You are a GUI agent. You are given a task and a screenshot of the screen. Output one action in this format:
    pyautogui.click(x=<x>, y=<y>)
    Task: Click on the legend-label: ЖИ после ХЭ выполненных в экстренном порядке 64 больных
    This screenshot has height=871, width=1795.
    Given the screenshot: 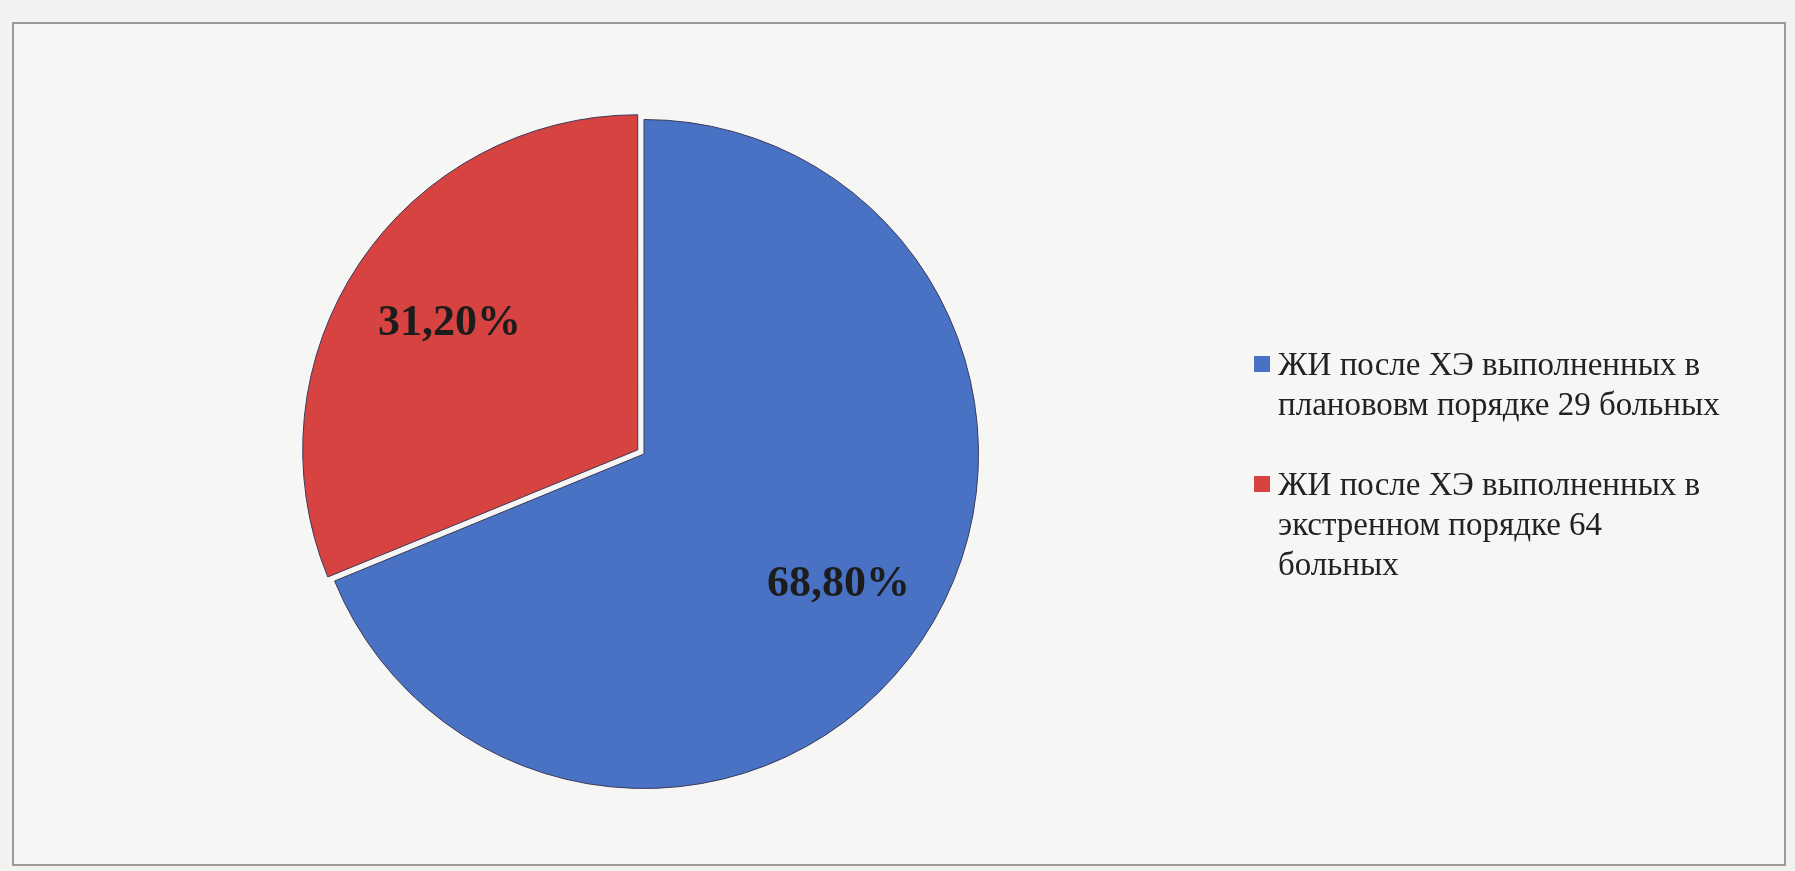 What is the action you would take?
    pyautogui.click(x=1490, y=524)
    